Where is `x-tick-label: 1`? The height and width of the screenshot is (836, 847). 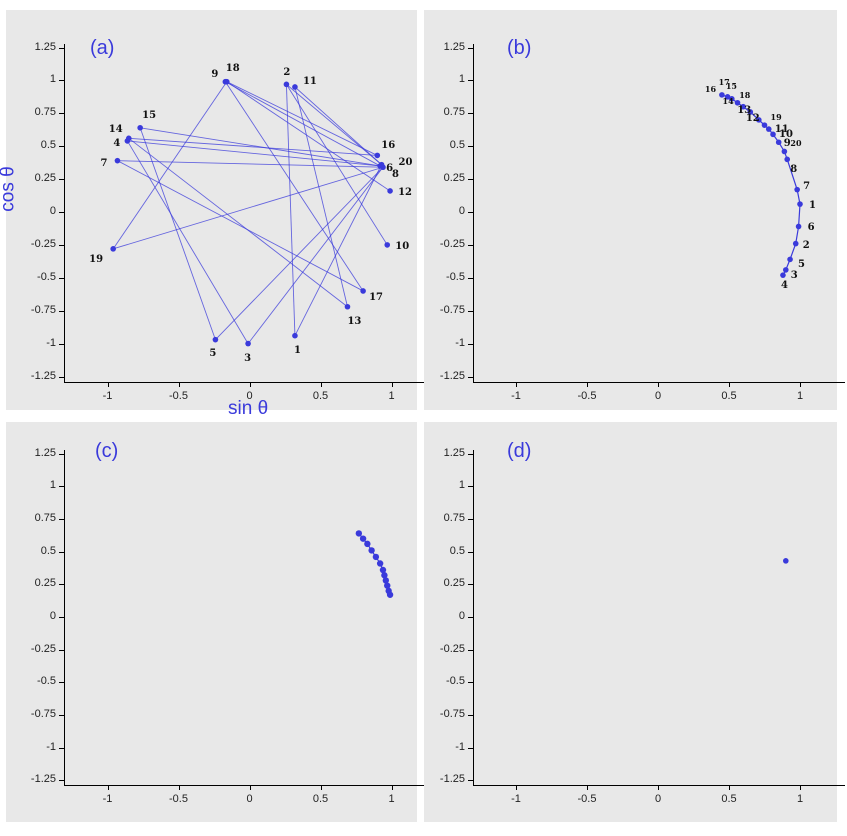
x-tick-label: 1 is located at coordinates (391, 396).